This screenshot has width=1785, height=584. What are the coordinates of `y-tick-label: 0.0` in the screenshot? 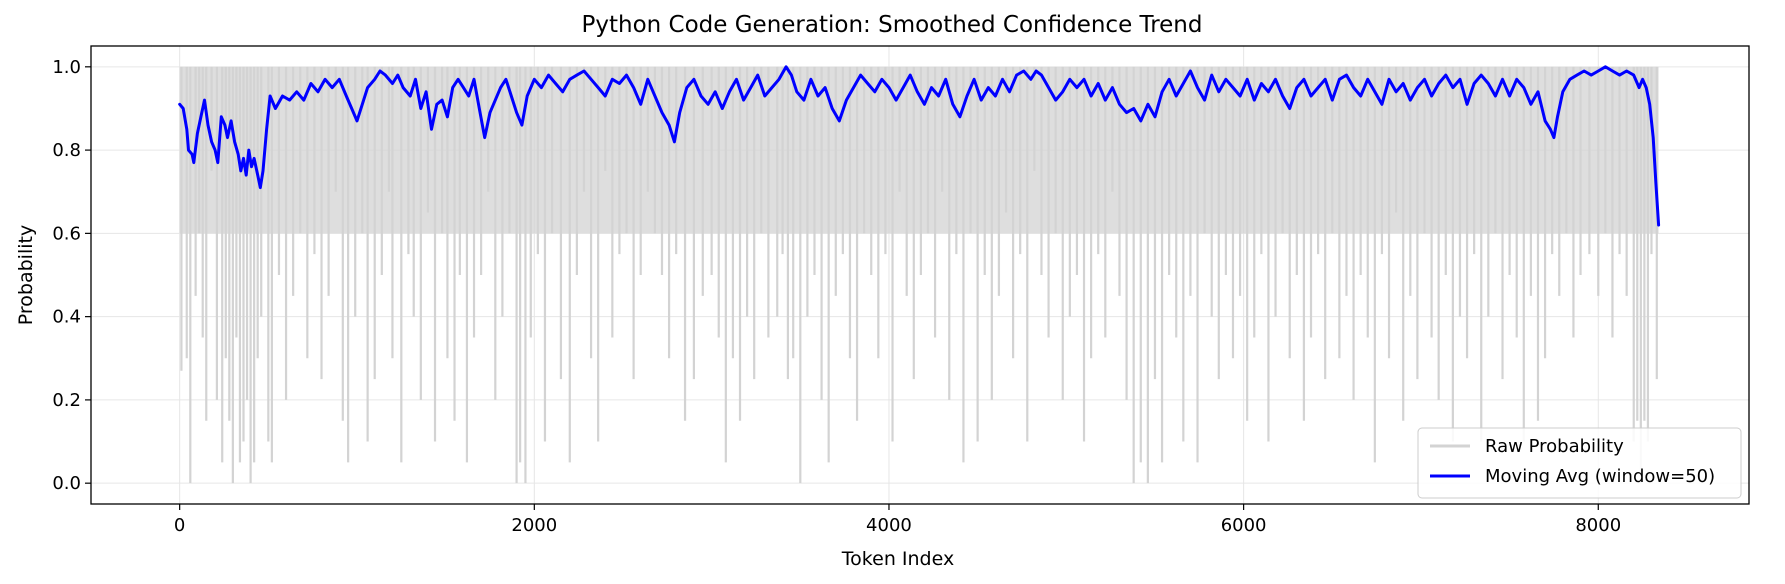 It's located at (66, 483).